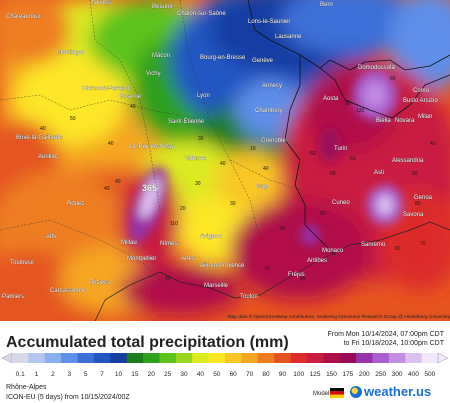 This screenshot has height=403, width=450. I want to click on legend-tick-label: 30, so click(184, 374).